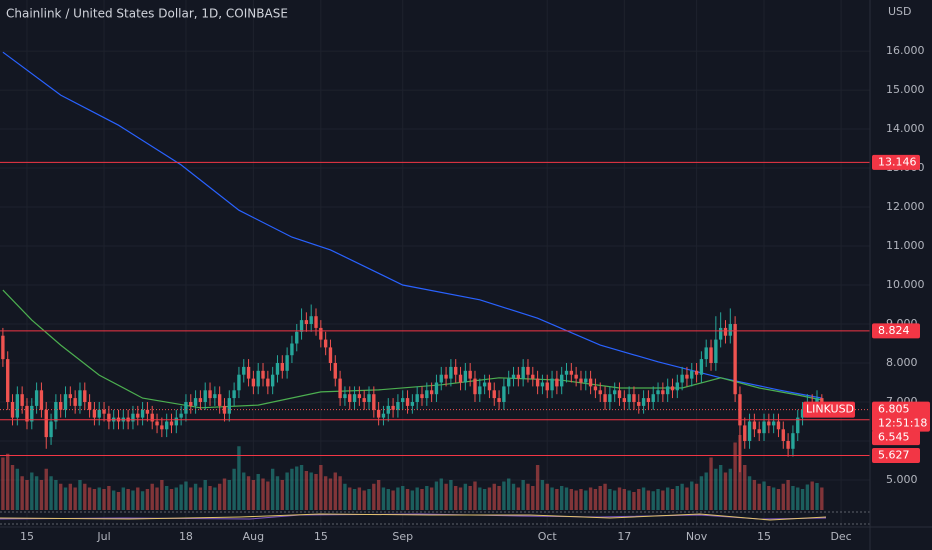  I want to click on level-label: 5.627, so click(894, 455).